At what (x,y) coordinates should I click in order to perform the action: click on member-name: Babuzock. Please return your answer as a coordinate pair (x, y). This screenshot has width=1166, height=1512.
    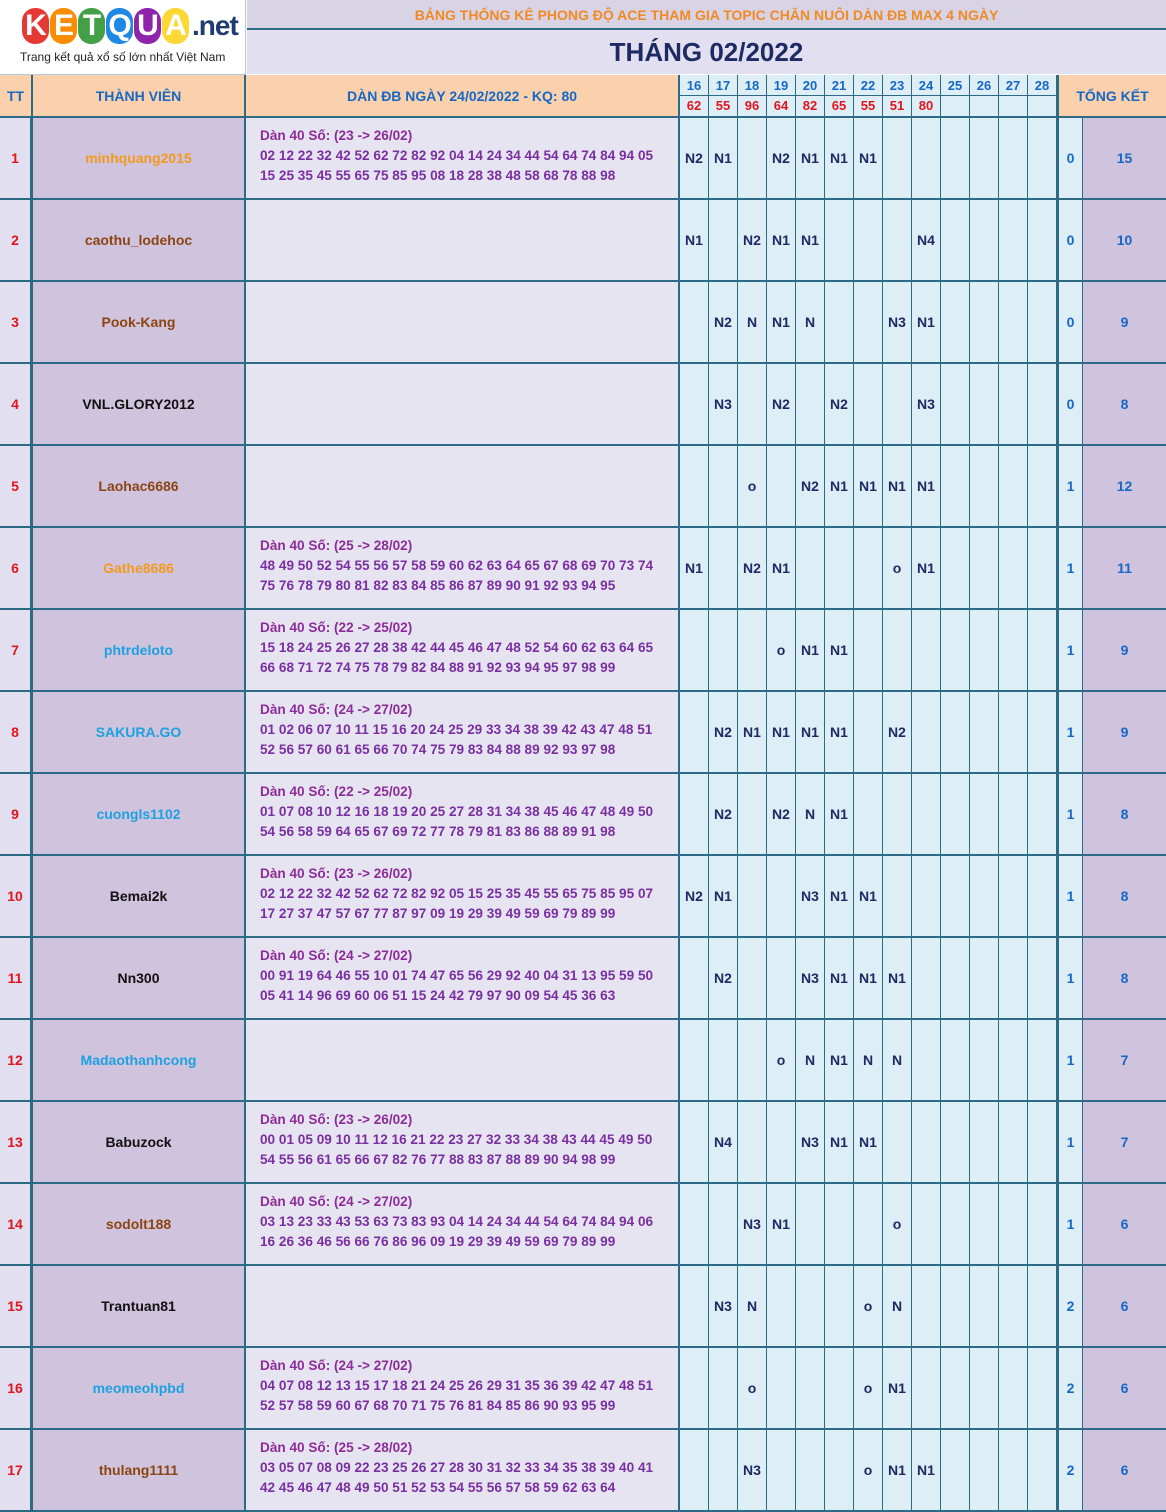
    Looking at the image, I should click on (139, 1142).